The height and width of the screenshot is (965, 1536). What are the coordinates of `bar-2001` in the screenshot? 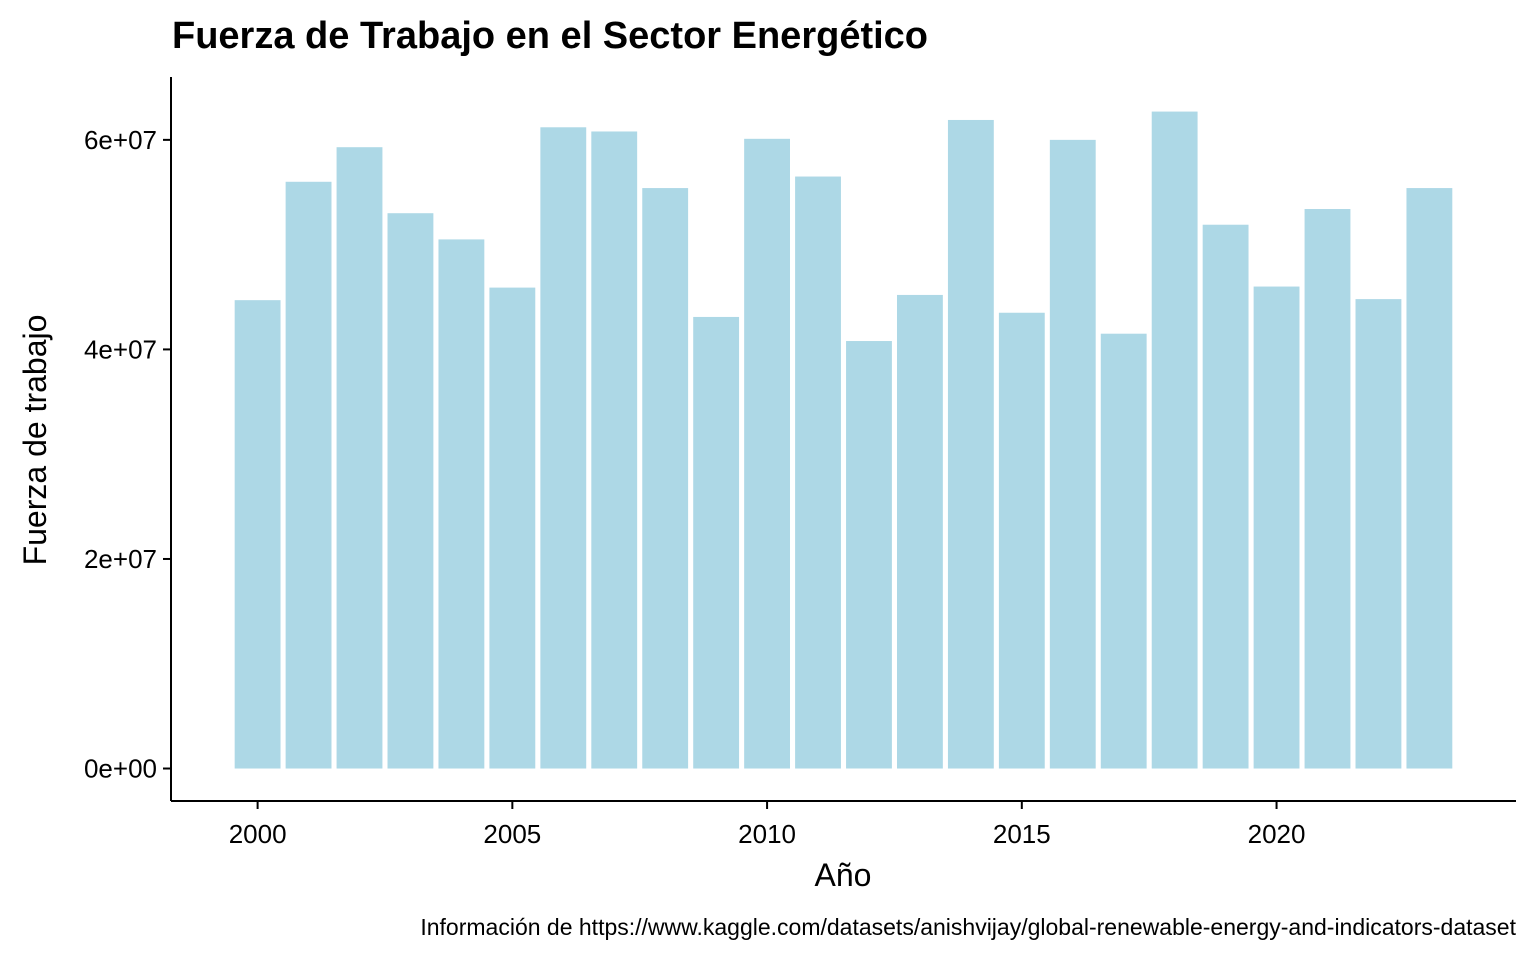 It's located at (308, 475).